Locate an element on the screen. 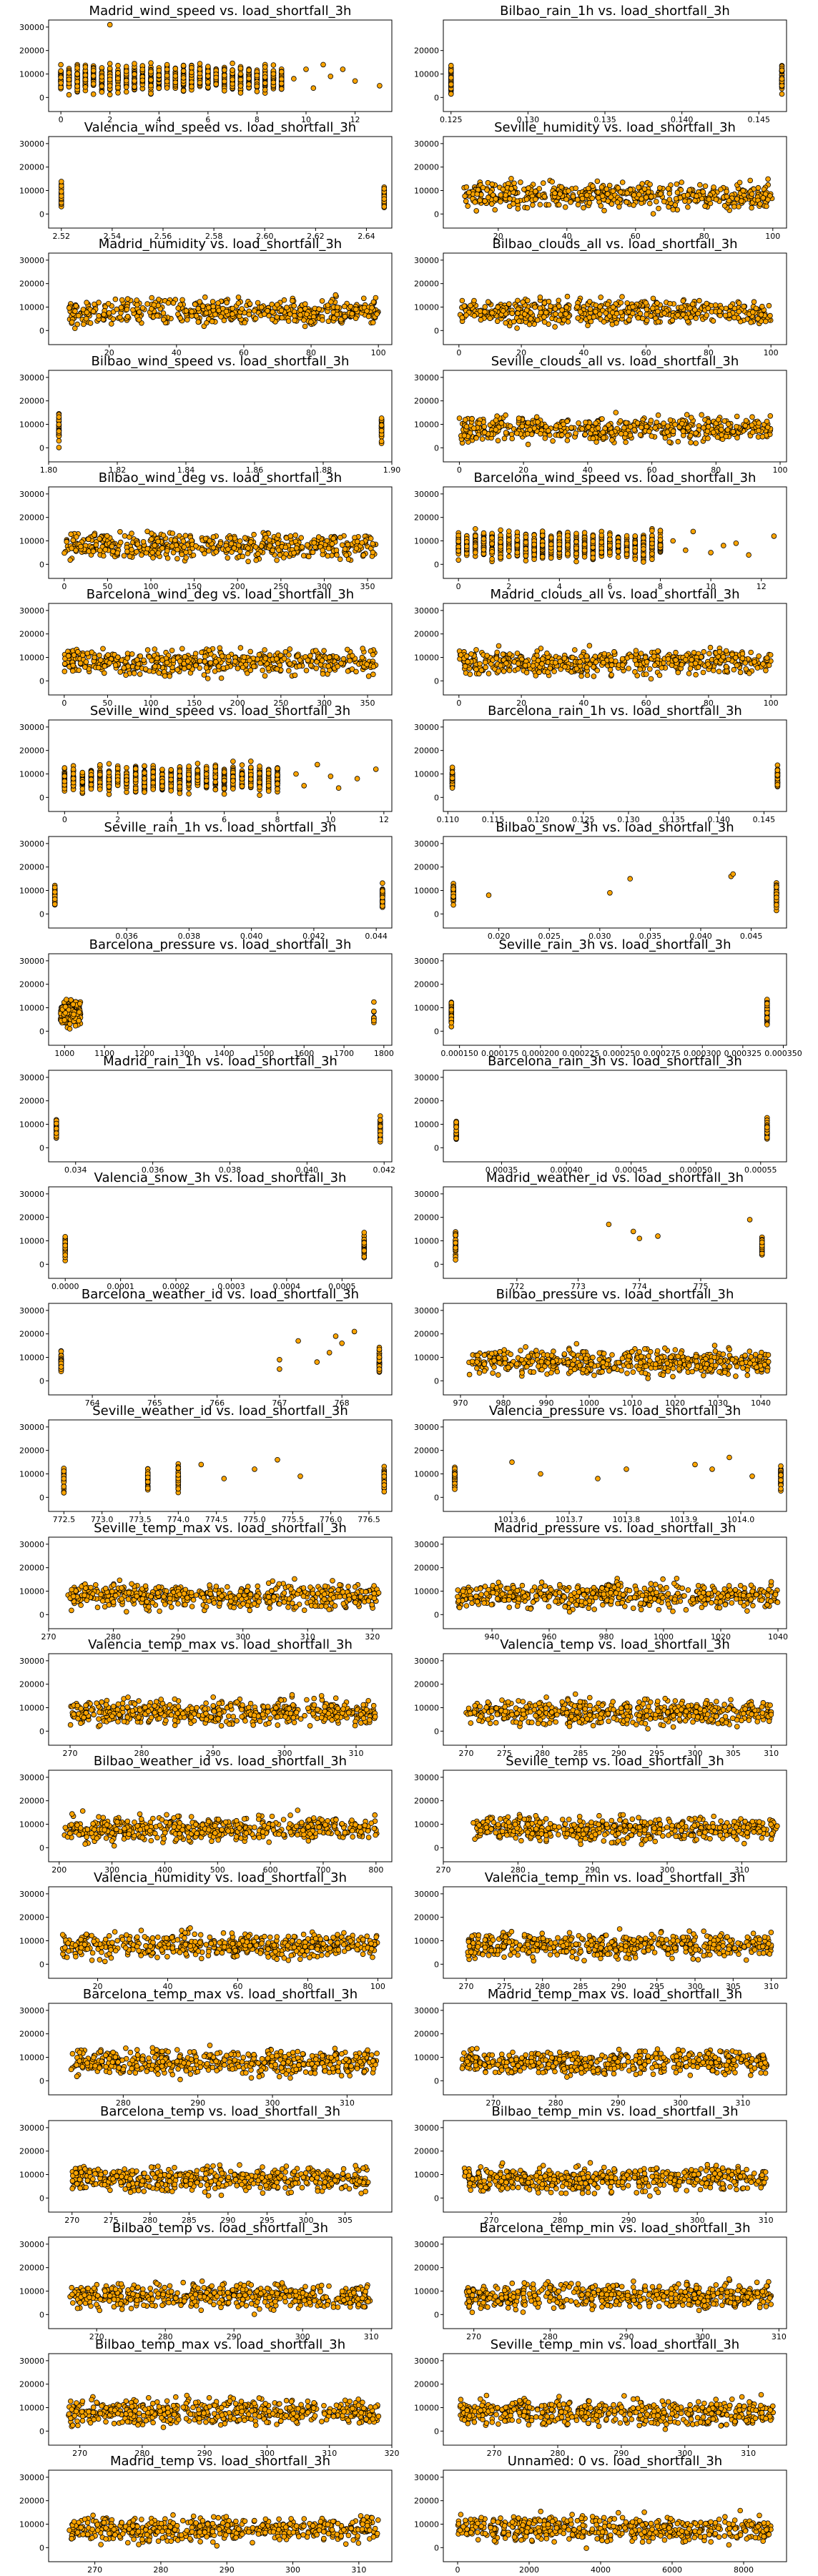 This screenshot has height=2576, width=818. x-tick-label: 40 is located at coordinates (588, 470).